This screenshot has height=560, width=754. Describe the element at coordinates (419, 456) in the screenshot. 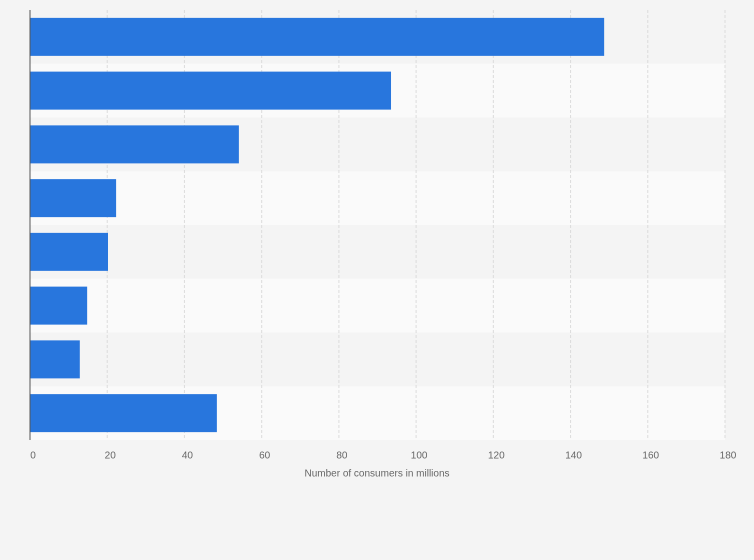

I see `x-tick-label: 100` at that location.